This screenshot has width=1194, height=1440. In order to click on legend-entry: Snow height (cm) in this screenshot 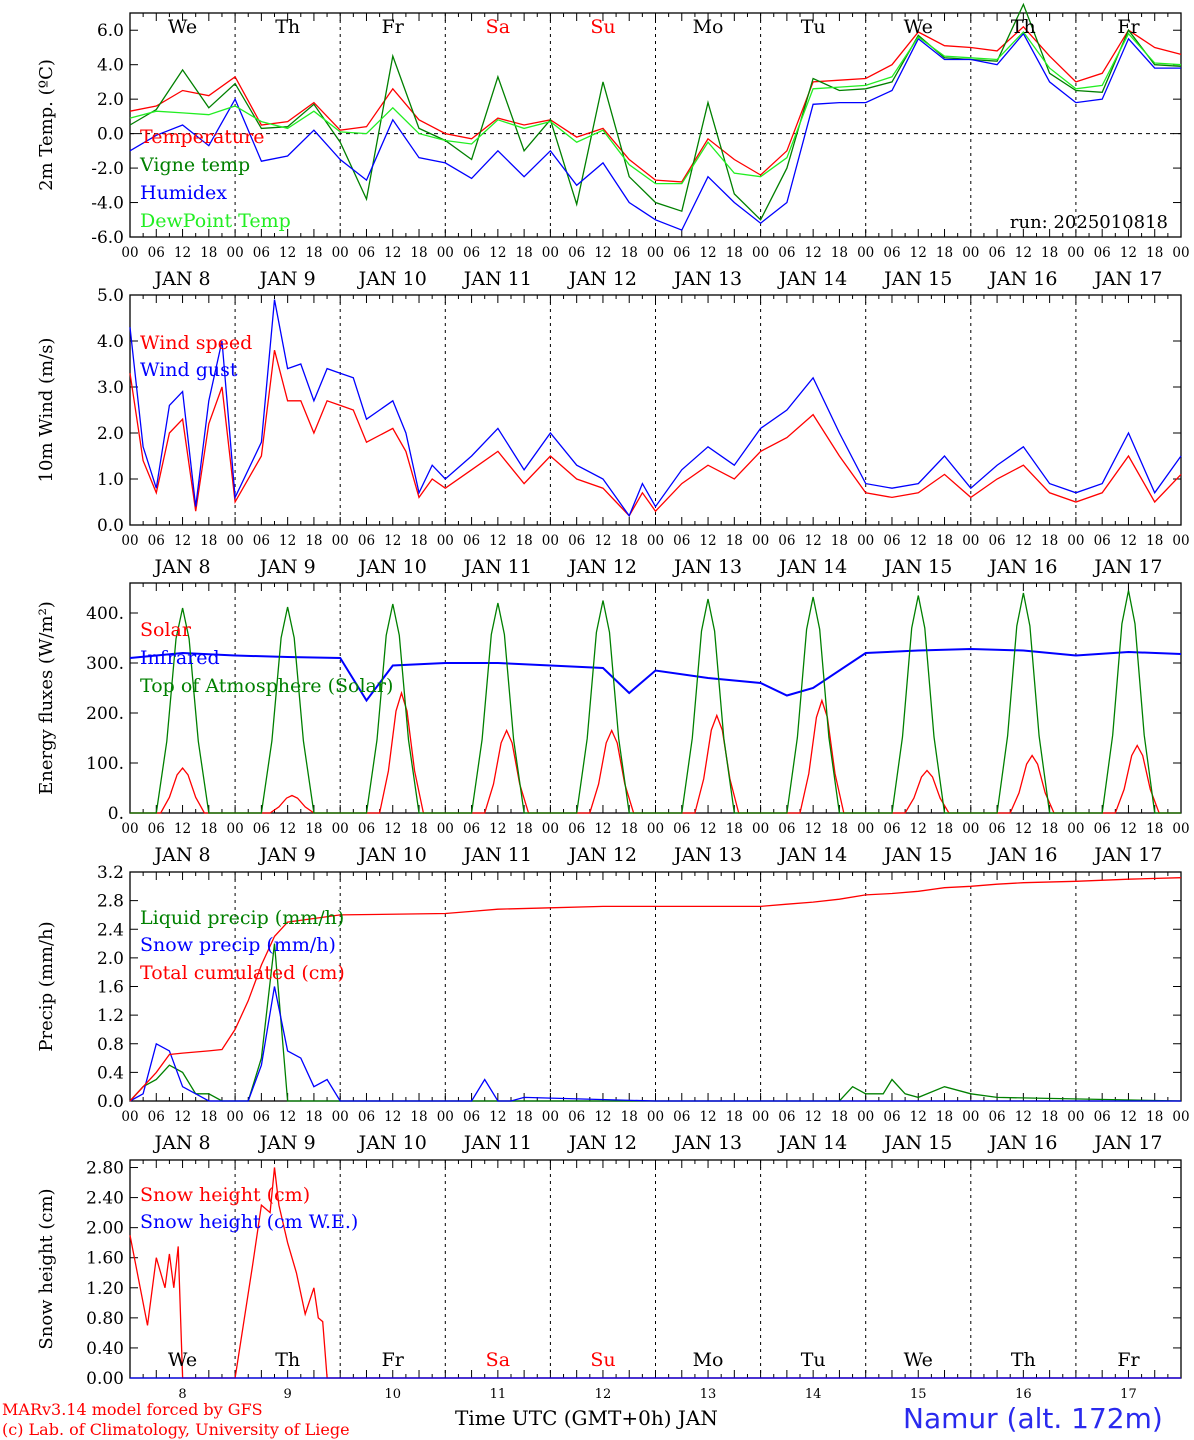, I will do `click(225, 1195)`.